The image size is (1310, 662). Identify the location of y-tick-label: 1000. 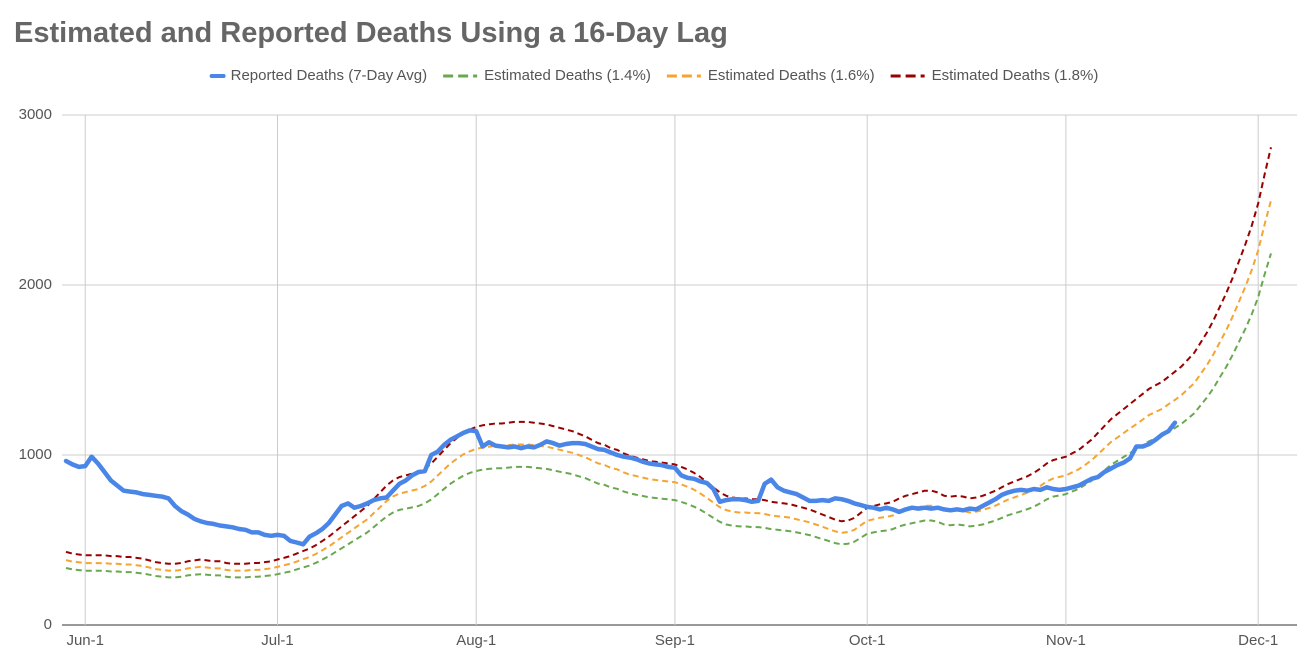
(35, 454).